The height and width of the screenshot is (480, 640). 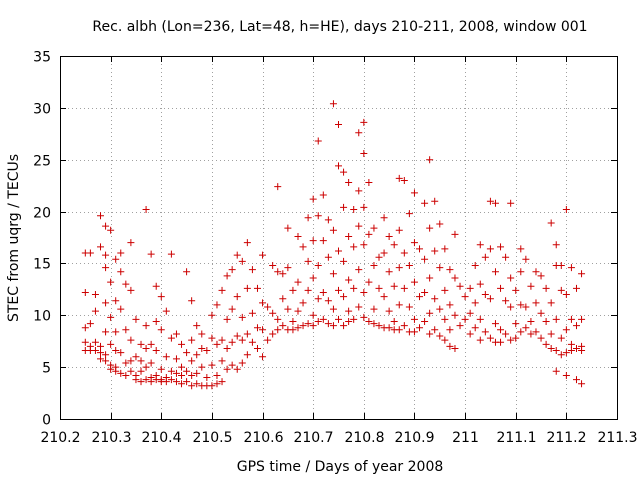 I want to click on x-tick-label: 210.6, so click(x=263, y=438).